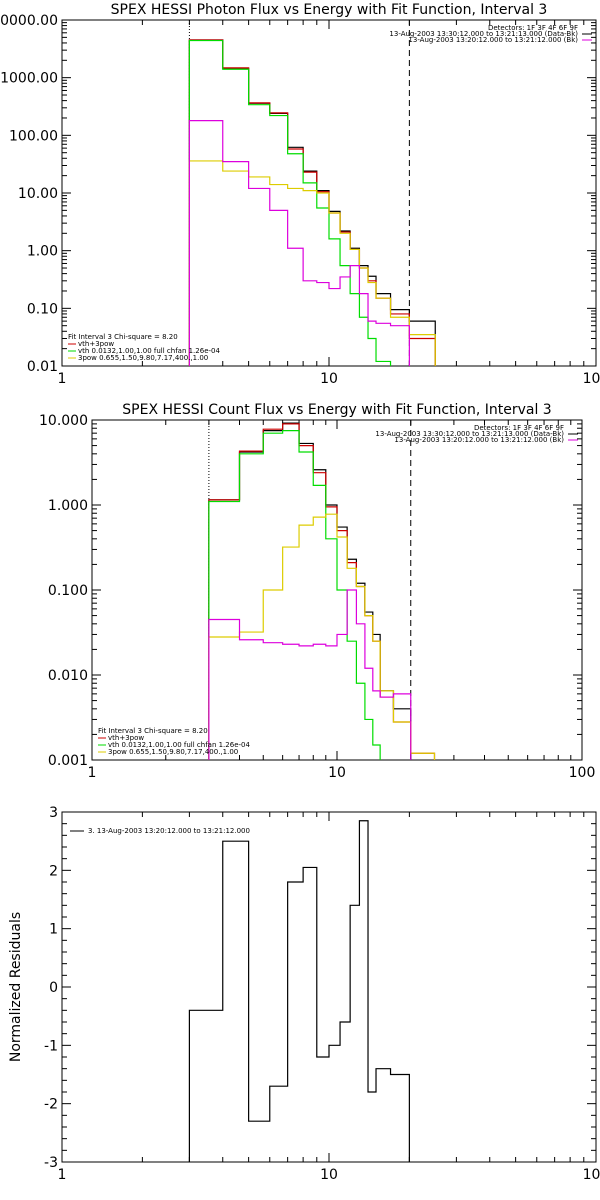 The image size is (600, 1200). I want to click on y-tick-label: 0, so click(53, 988).